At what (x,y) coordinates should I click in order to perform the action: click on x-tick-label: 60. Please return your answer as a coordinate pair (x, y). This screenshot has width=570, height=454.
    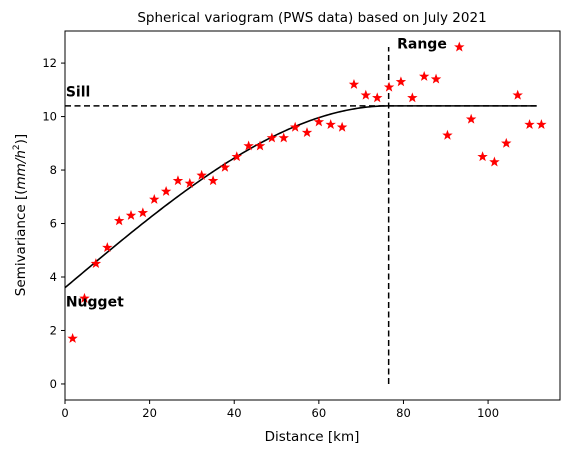
    Looking at the image, I should click on (319, 413).